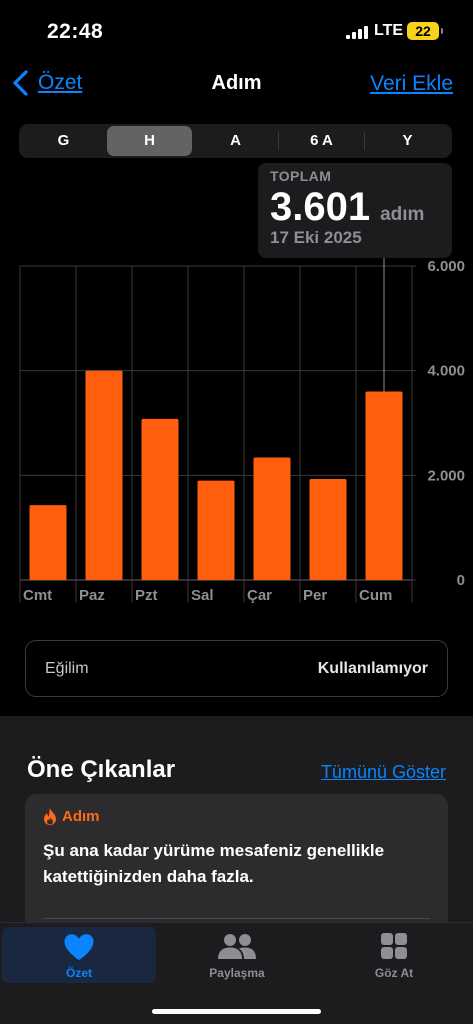  What do you see at coordinates (383, 772) in the screenshot?
I see `show-all-link: Tümünü Göster` at bounding box center [383, 772].